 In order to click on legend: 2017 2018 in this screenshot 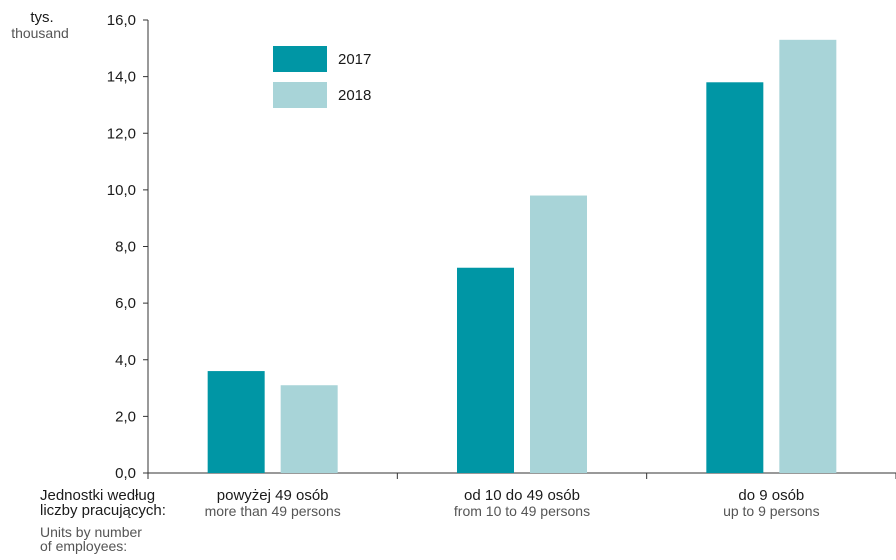, I will do `click(322, 77)`.